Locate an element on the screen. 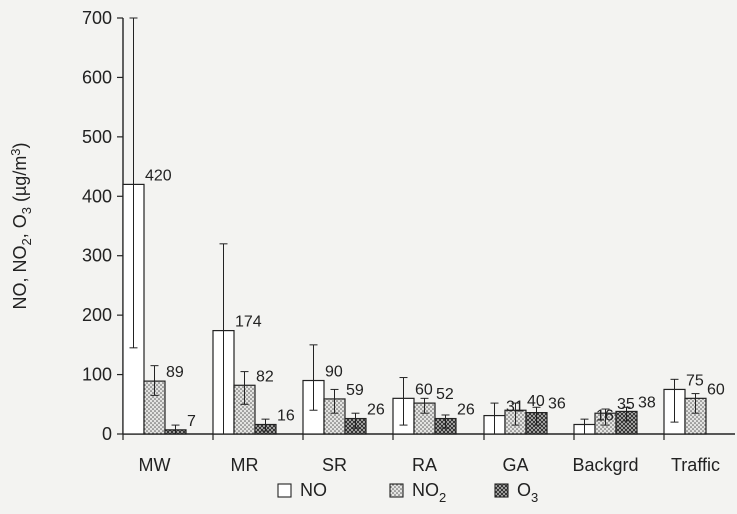 This screenshot has width=737, height=514. y-tick-label-400: 400 is located at coordinates (97, 196).